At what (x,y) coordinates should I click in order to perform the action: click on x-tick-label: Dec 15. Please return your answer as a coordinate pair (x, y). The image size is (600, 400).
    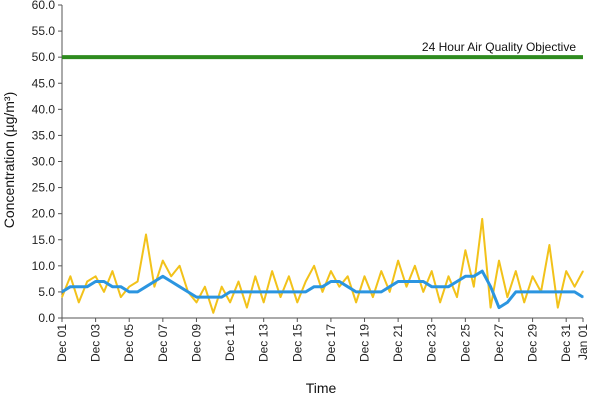
    Looking at the image, I should click on (297, 343).